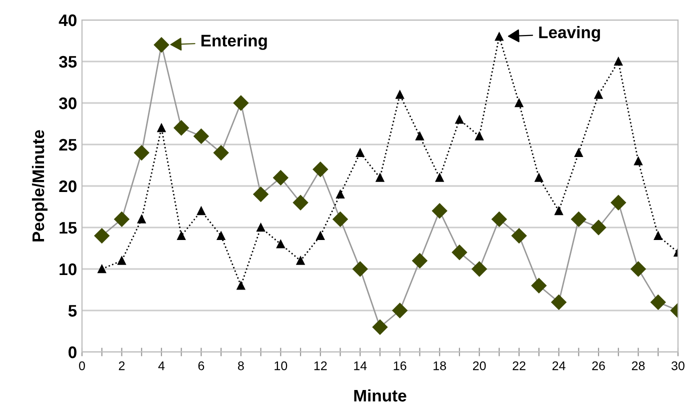 The image size is (693, 419). What do you see at coordinates (67, 103) in the screenshot?
I see `y-tick-label: 30` at bounding box center [67, 103].